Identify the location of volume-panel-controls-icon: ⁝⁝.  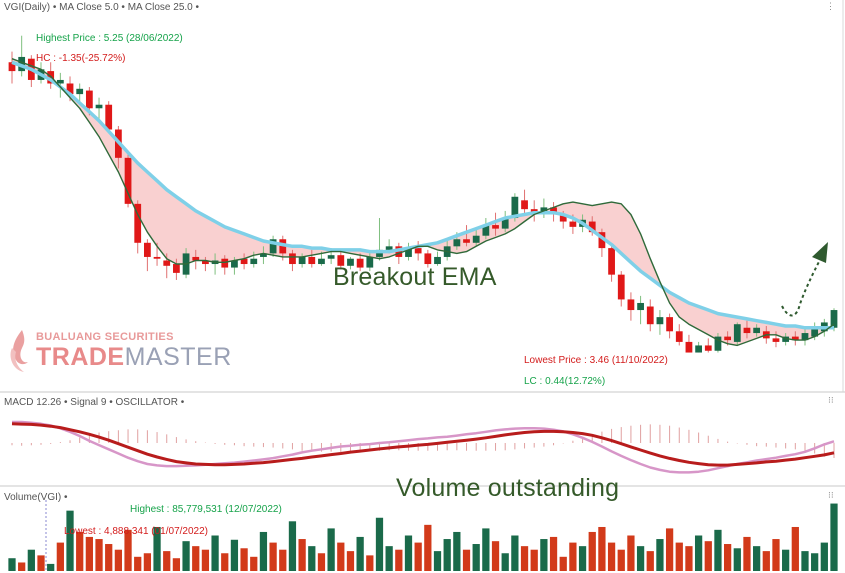
(831, 495).